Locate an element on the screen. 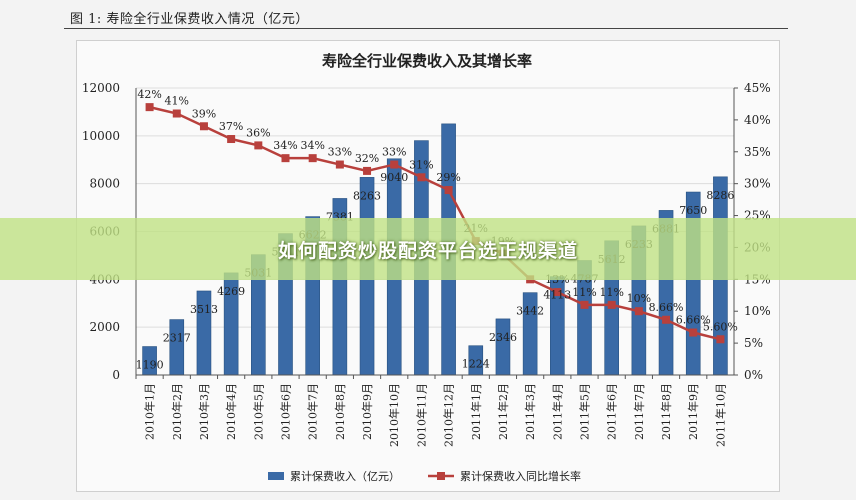 This screenshot has width=856, height=500. figure-label: 图 1: 寿险全行业保费收入情况（亿元） is located at coordinates (189, 19).